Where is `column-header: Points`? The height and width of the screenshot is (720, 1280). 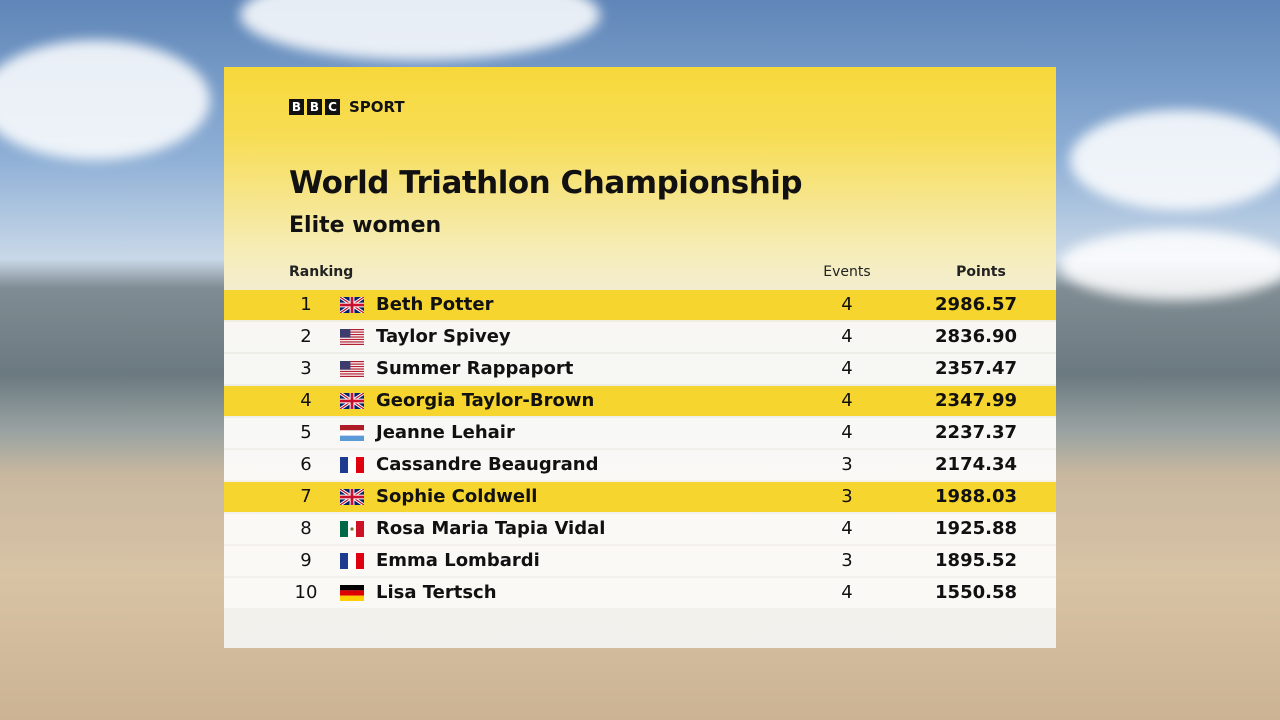
column-header: Points is located at coordinates (981, 272).